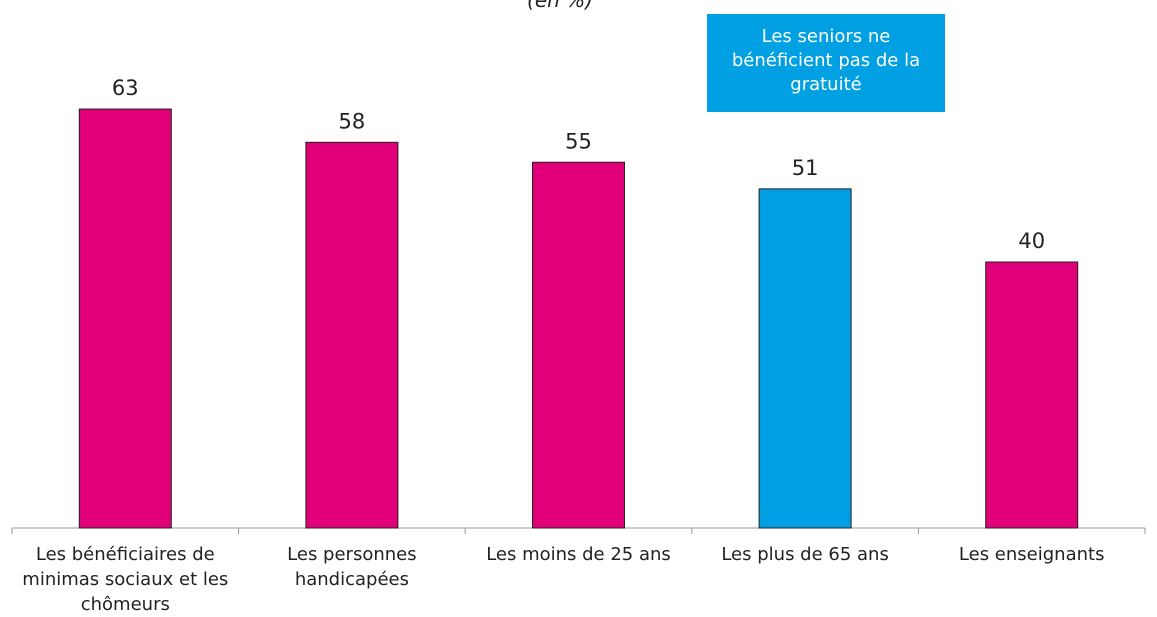  What do you see at coordinates (578, 554) in the screenshot?
I see `x-tick-label: Les moins de 25 ans` at bounding box center [578, 554].